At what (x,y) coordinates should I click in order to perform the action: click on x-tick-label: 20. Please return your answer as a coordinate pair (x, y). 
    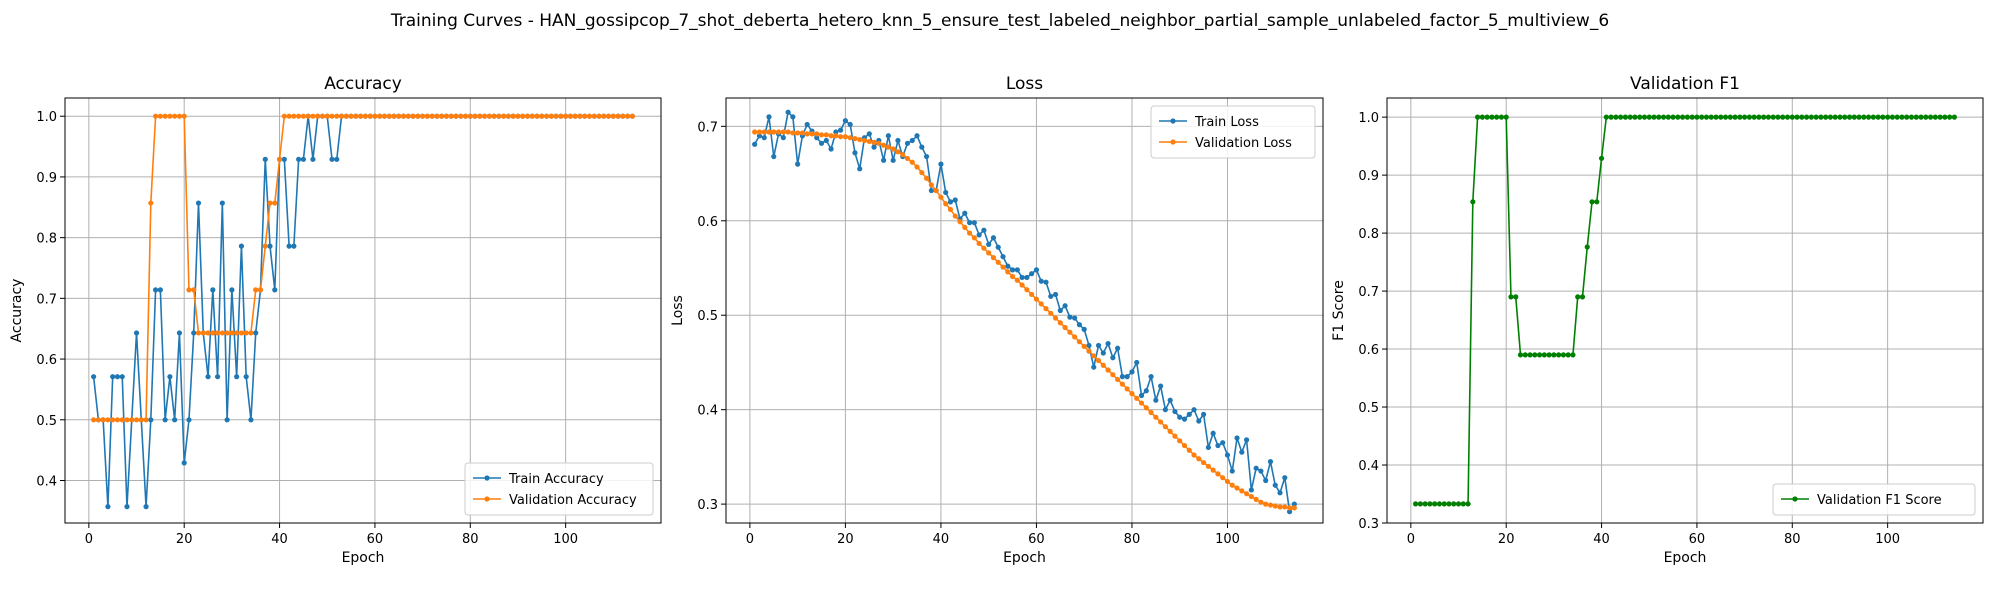
    Looking at the image, I should click on (184, 539).